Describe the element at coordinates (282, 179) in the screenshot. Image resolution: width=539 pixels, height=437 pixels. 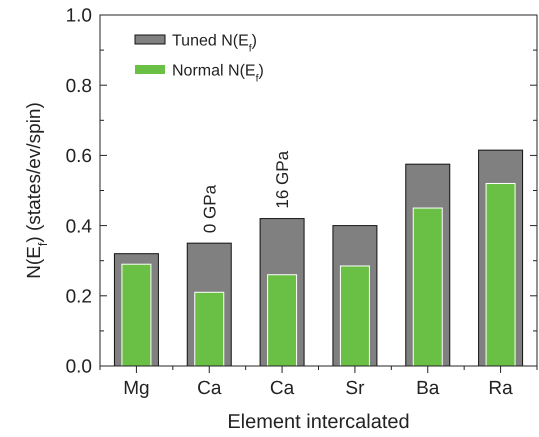
I see `annotation: 16 GPa` at that location.